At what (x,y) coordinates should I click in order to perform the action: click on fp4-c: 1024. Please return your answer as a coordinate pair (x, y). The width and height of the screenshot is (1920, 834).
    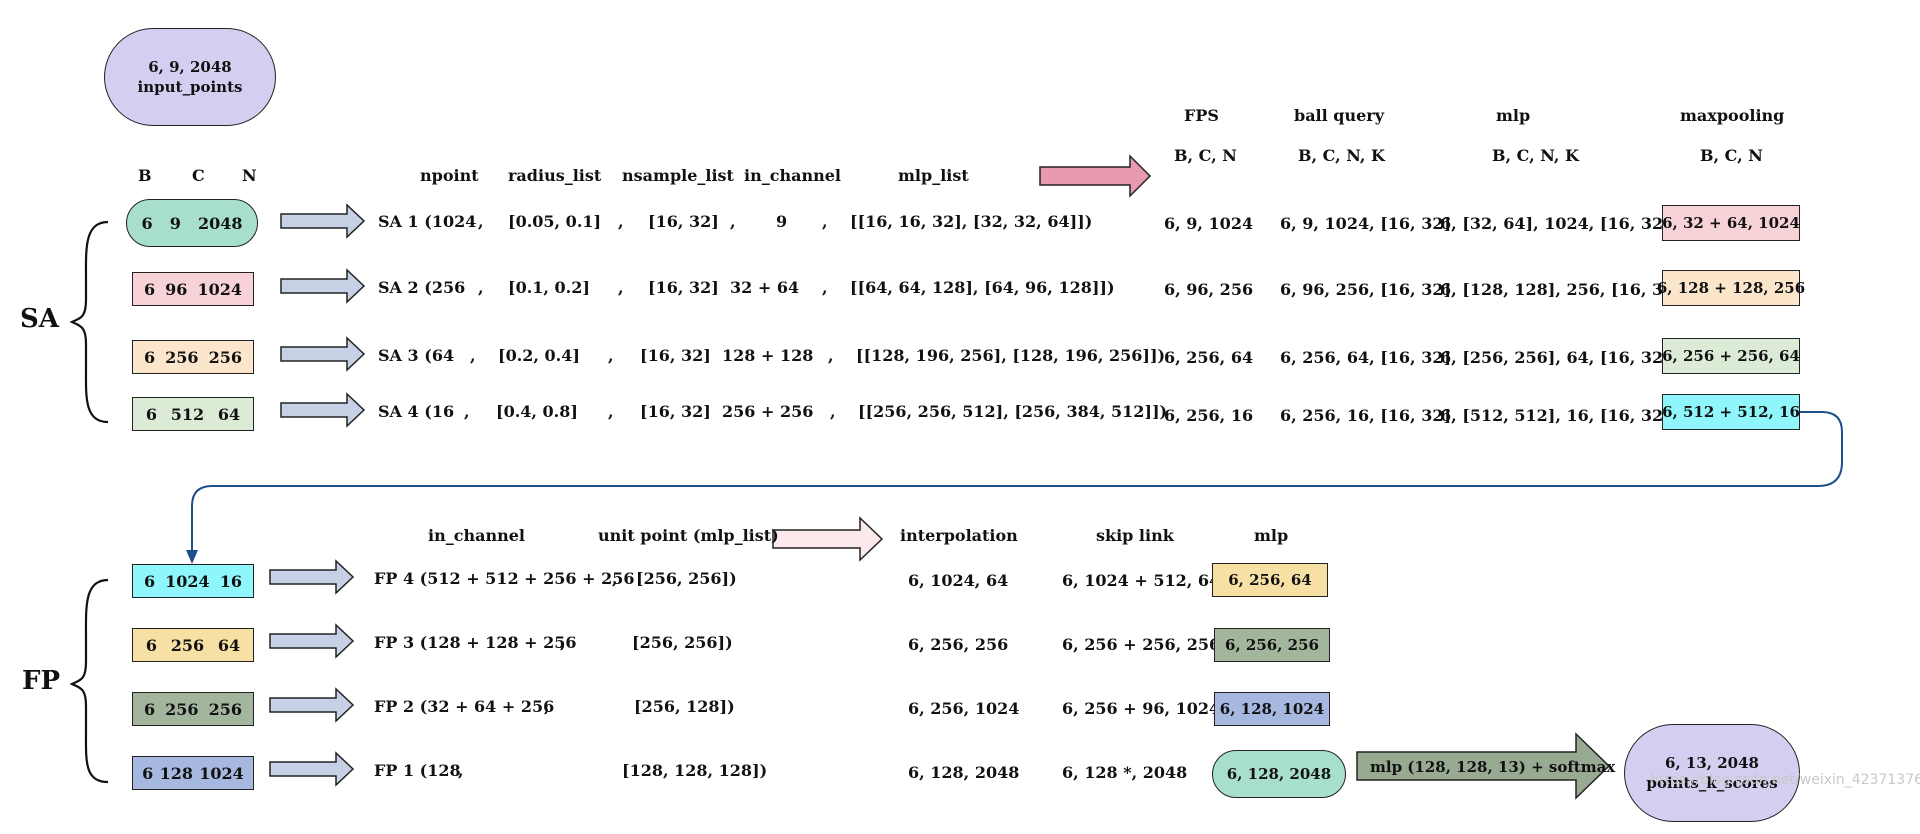
    Looking at the image, I should click on (187, 581).